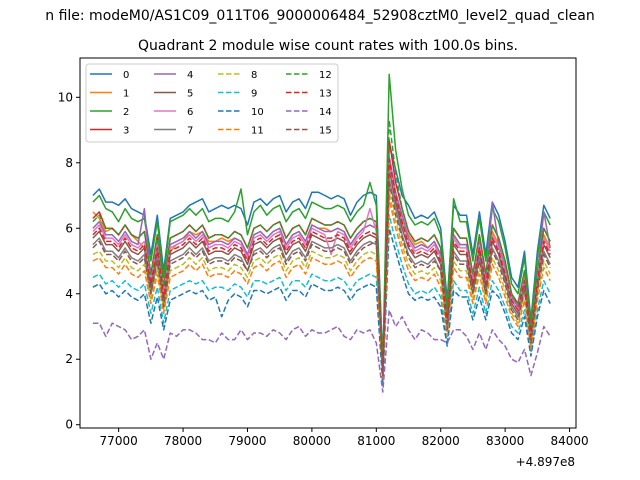 The height and width of the screenshot is (480, 640). I want to click on legend-entry-11: 11, so click(241, 131).